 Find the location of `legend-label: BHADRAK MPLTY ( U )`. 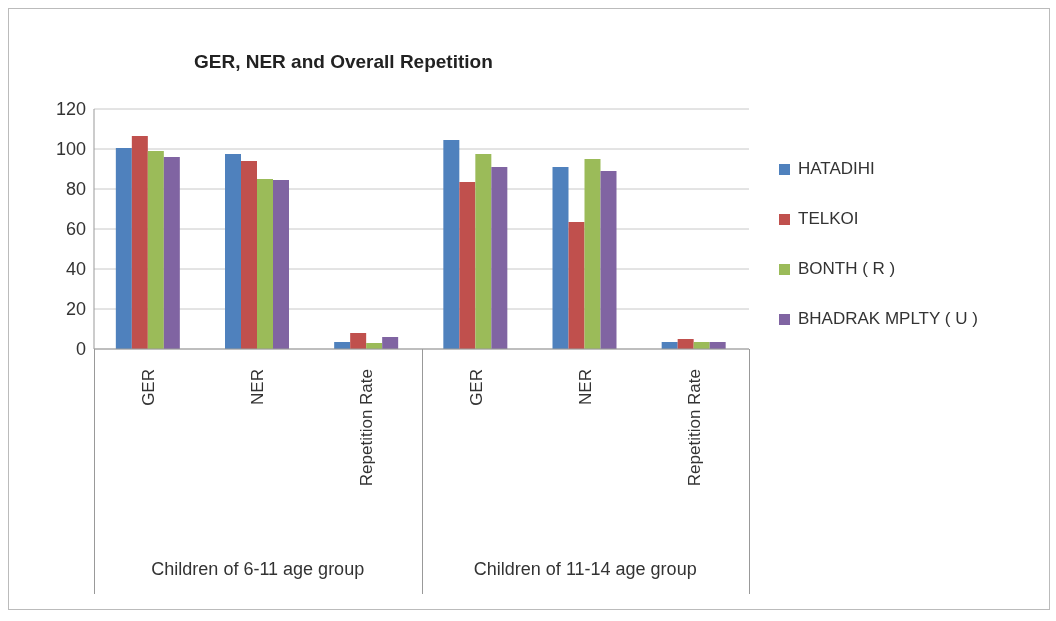

legend-label: BHADRAK MPLTY ( U ) is located at coordinates (888, 319).